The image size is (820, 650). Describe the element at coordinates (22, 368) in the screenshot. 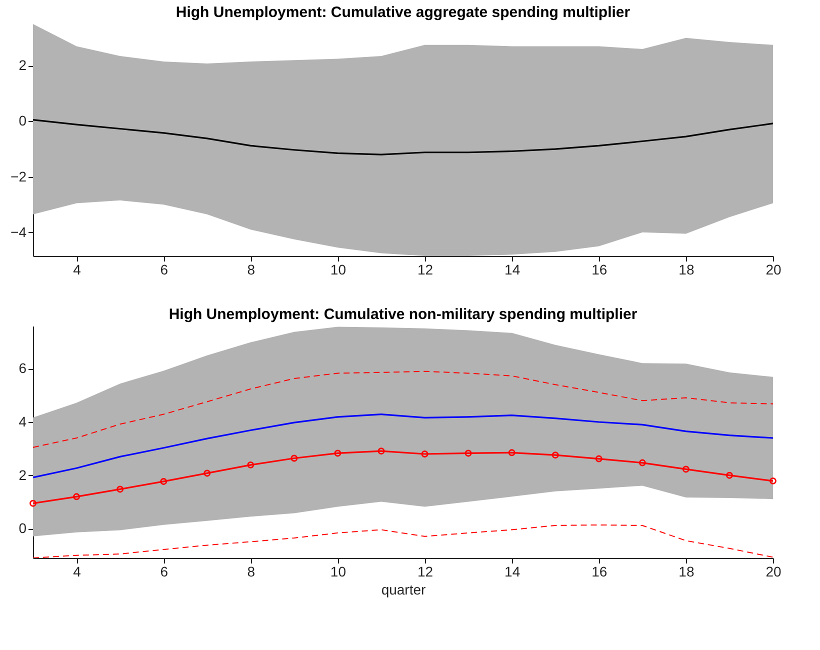

I see `y-tick-label: 6` at that location.